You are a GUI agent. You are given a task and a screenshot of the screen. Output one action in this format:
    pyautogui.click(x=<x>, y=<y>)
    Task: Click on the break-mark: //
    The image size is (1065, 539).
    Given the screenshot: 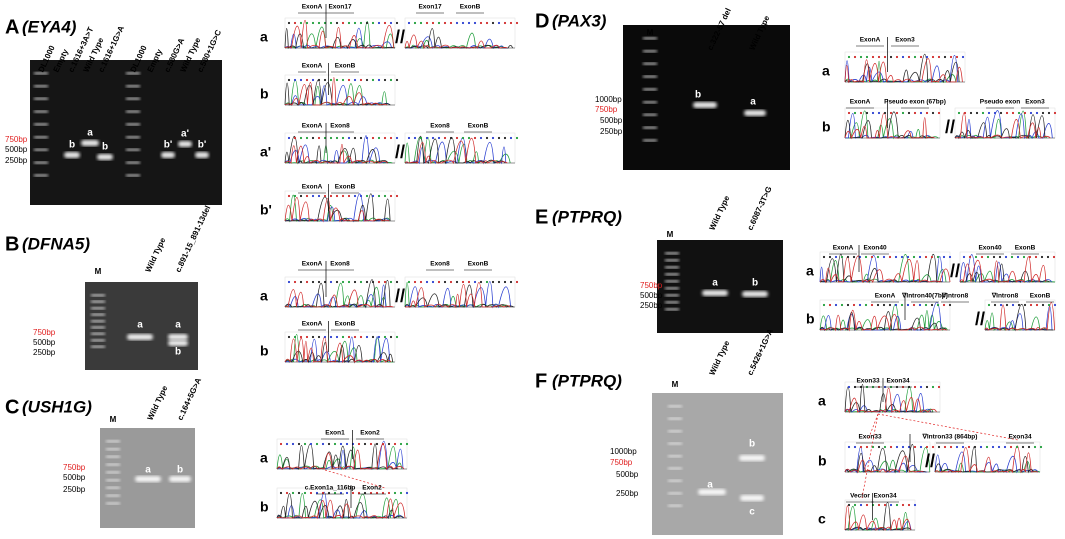 What is the action you would take?
    pyautogui.click(x=400, y=37)
    